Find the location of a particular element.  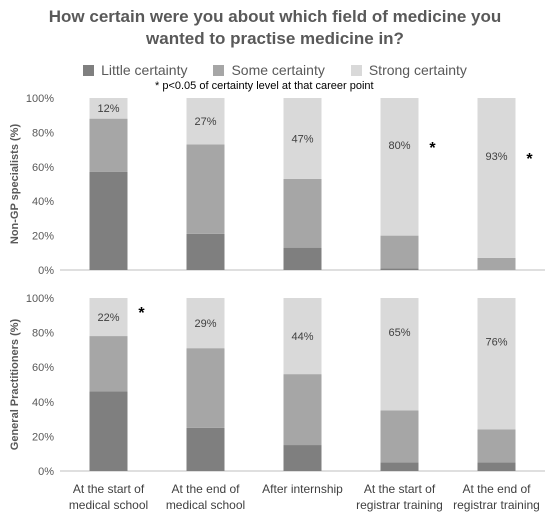

y-axis-label: Non-GP specialists (%) is located at coordinates (15, 184).